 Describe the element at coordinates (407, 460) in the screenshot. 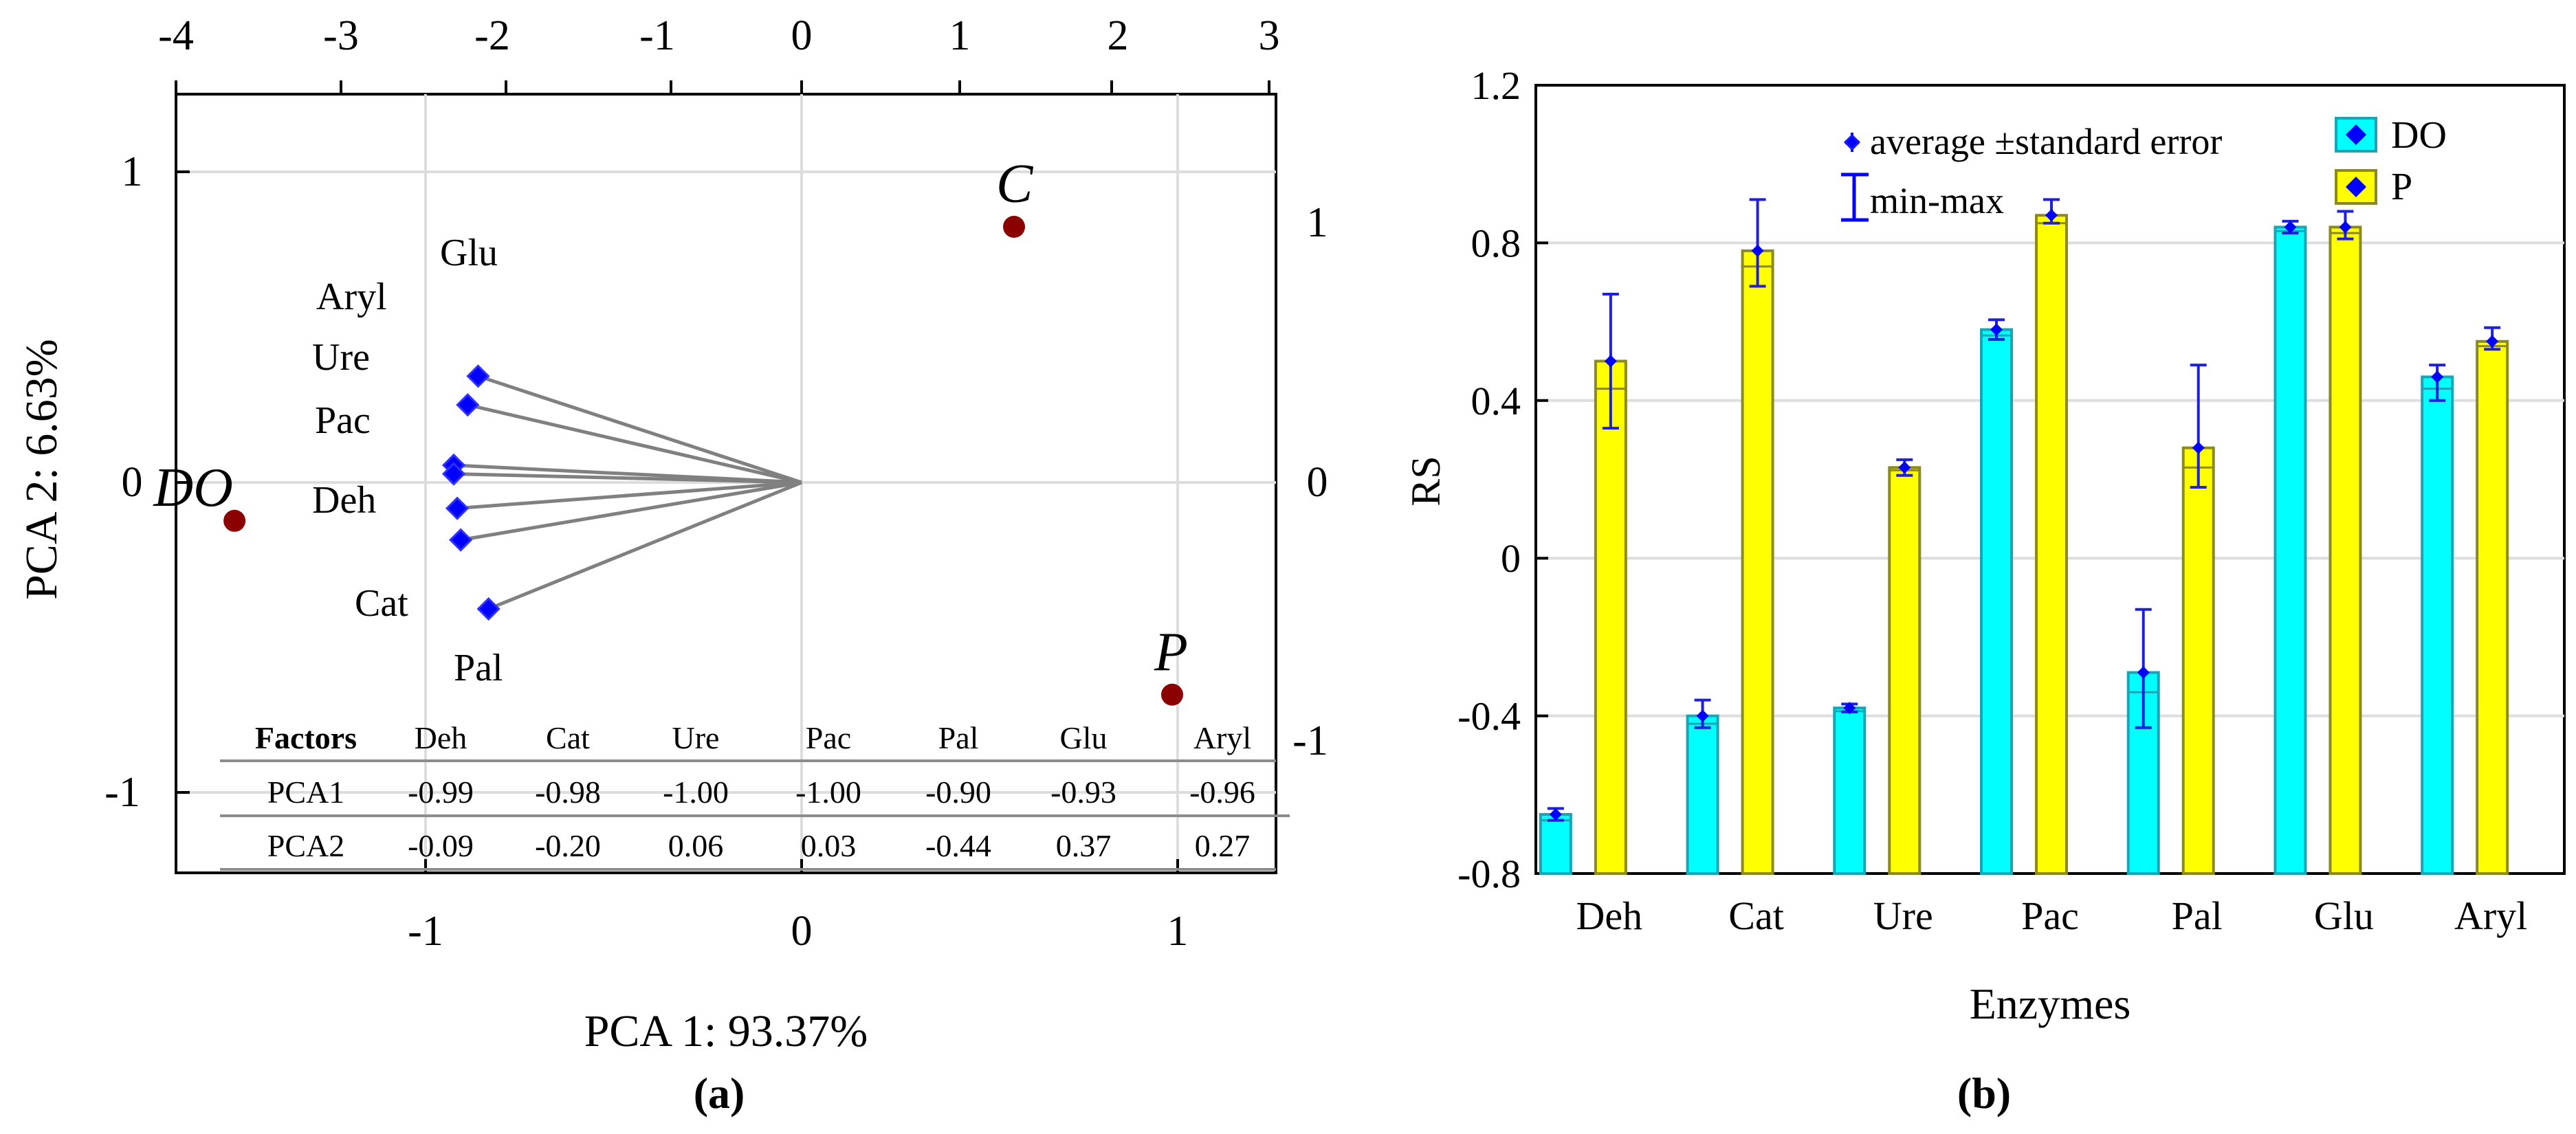

I see `loading-labels: Glu Aryl Ure Pac Deh Cat Pal` at that location.